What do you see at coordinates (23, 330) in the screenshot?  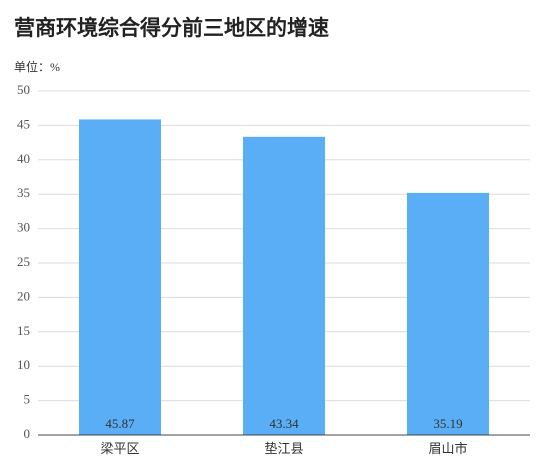 I see `y-tick-label: 15` at bounding box center [23, 330].